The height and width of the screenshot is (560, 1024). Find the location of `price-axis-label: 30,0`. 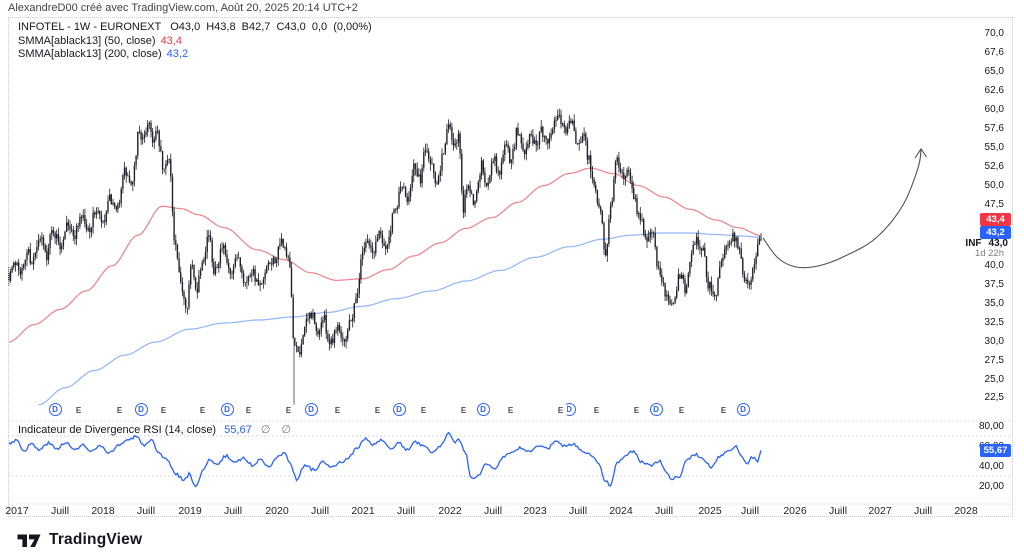

price-axis-label: 30,0 is located at coordinates (994, 341).